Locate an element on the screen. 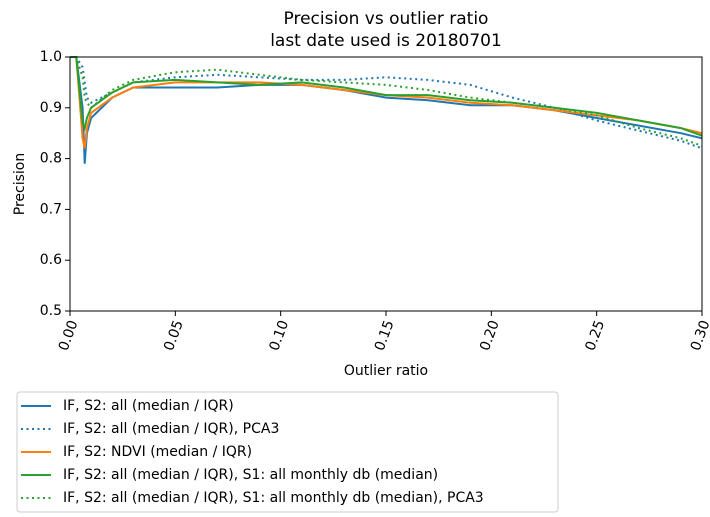 Image resolution: width=710 pixels, height=517 pixels. chart-title: Precision vs outlier ratio is located at coordinates (386, 19).